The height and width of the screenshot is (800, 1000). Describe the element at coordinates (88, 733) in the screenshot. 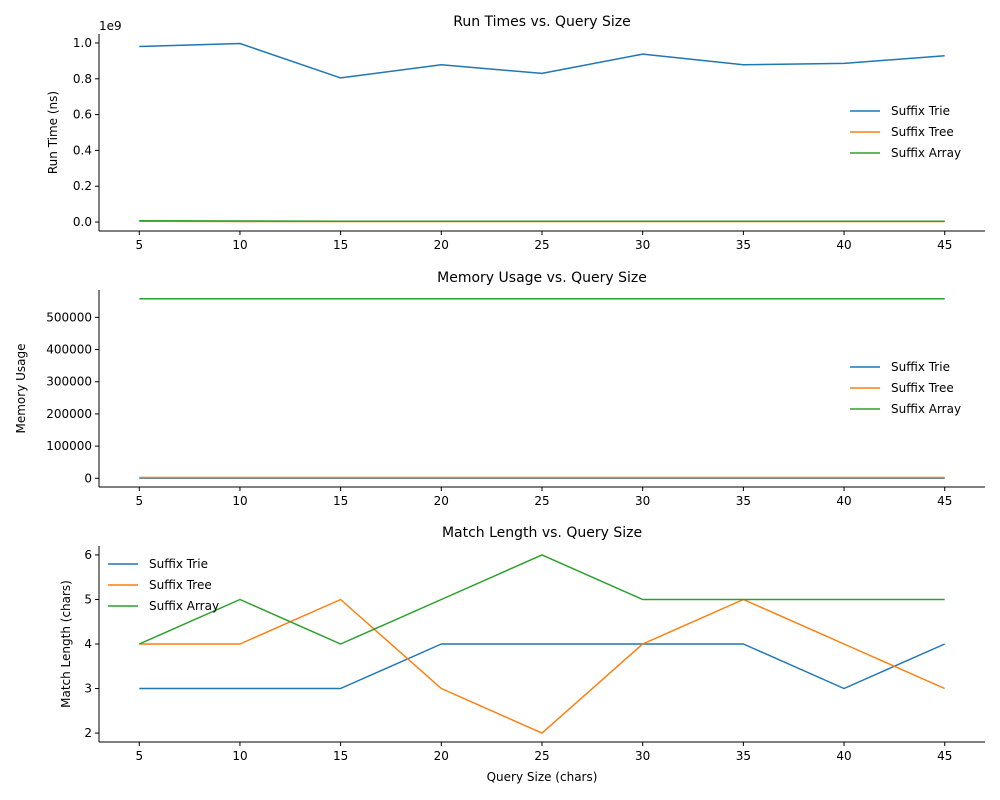

I see `y-tick-label: 2` at that location.